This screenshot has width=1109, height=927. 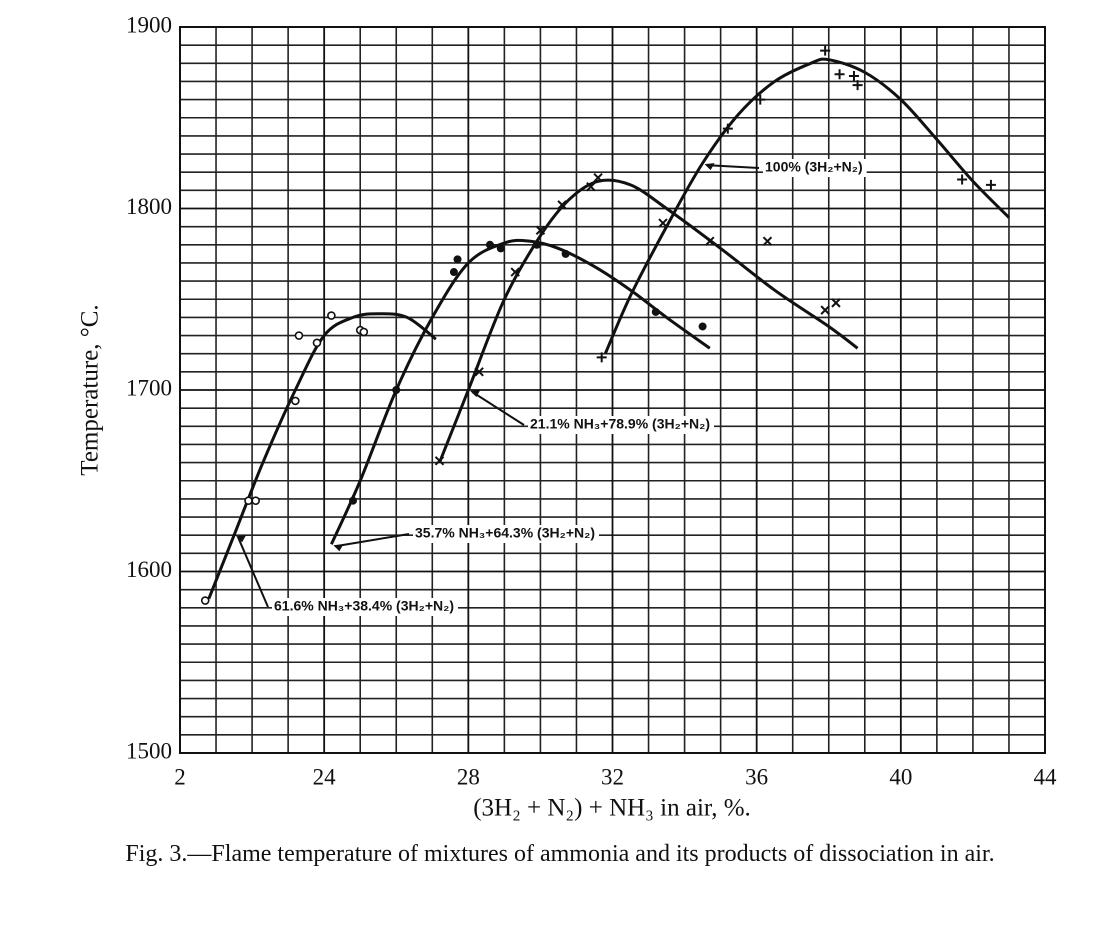 I want to click on x-tick-label: 28, so click(x=468, y=776).